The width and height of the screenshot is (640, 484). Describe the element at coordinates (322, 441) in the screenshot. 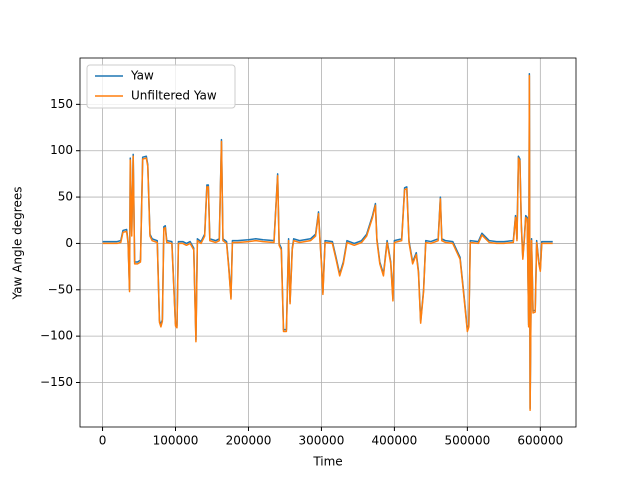

I see `x-tick-label: 300000` at that location.